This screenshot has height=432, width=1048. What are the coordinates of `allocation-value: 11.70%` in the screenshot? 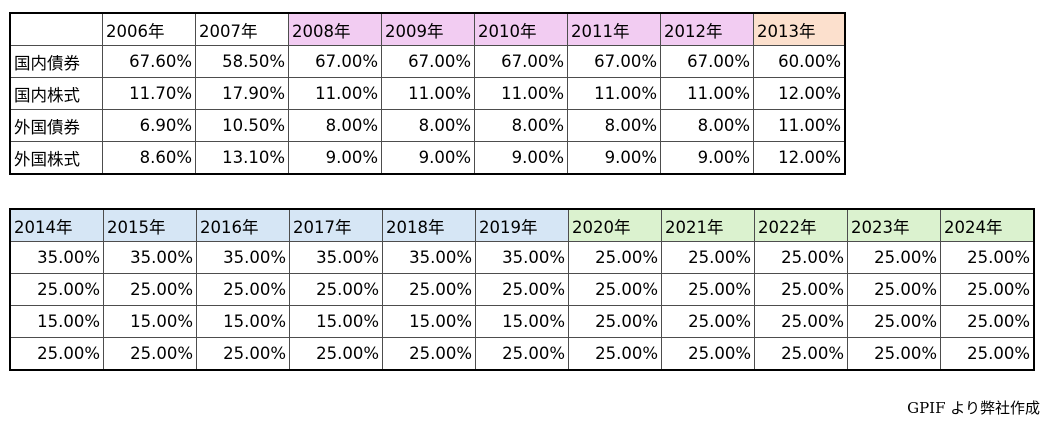 It's located at (149, 93).